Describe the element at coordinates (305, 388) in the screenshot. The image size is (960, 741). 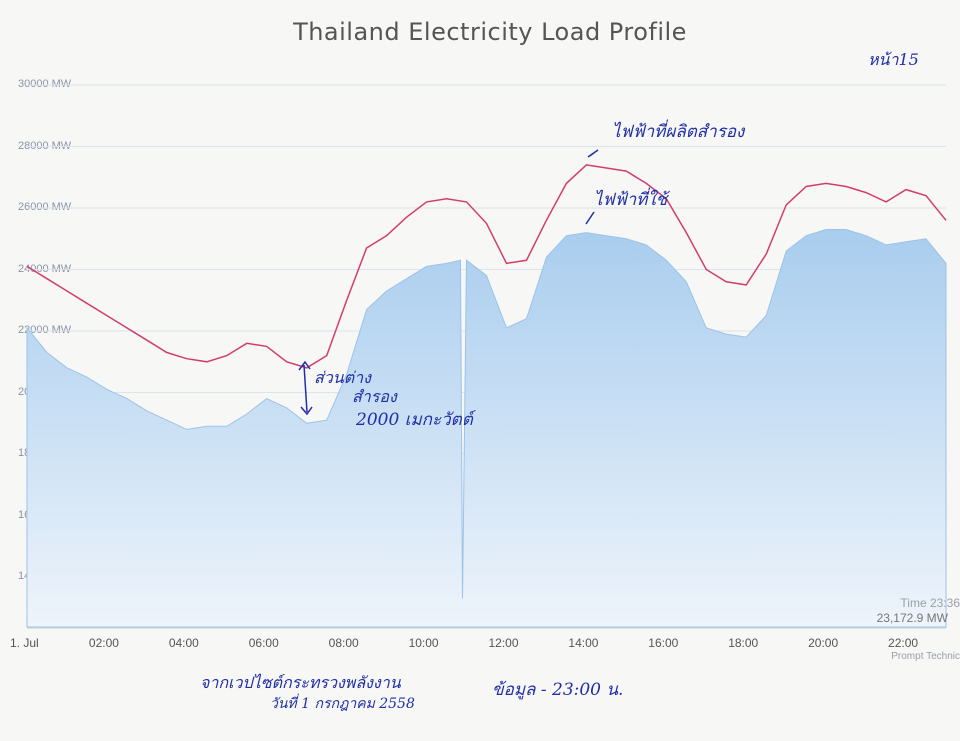
I see `difference-marker` at that location.